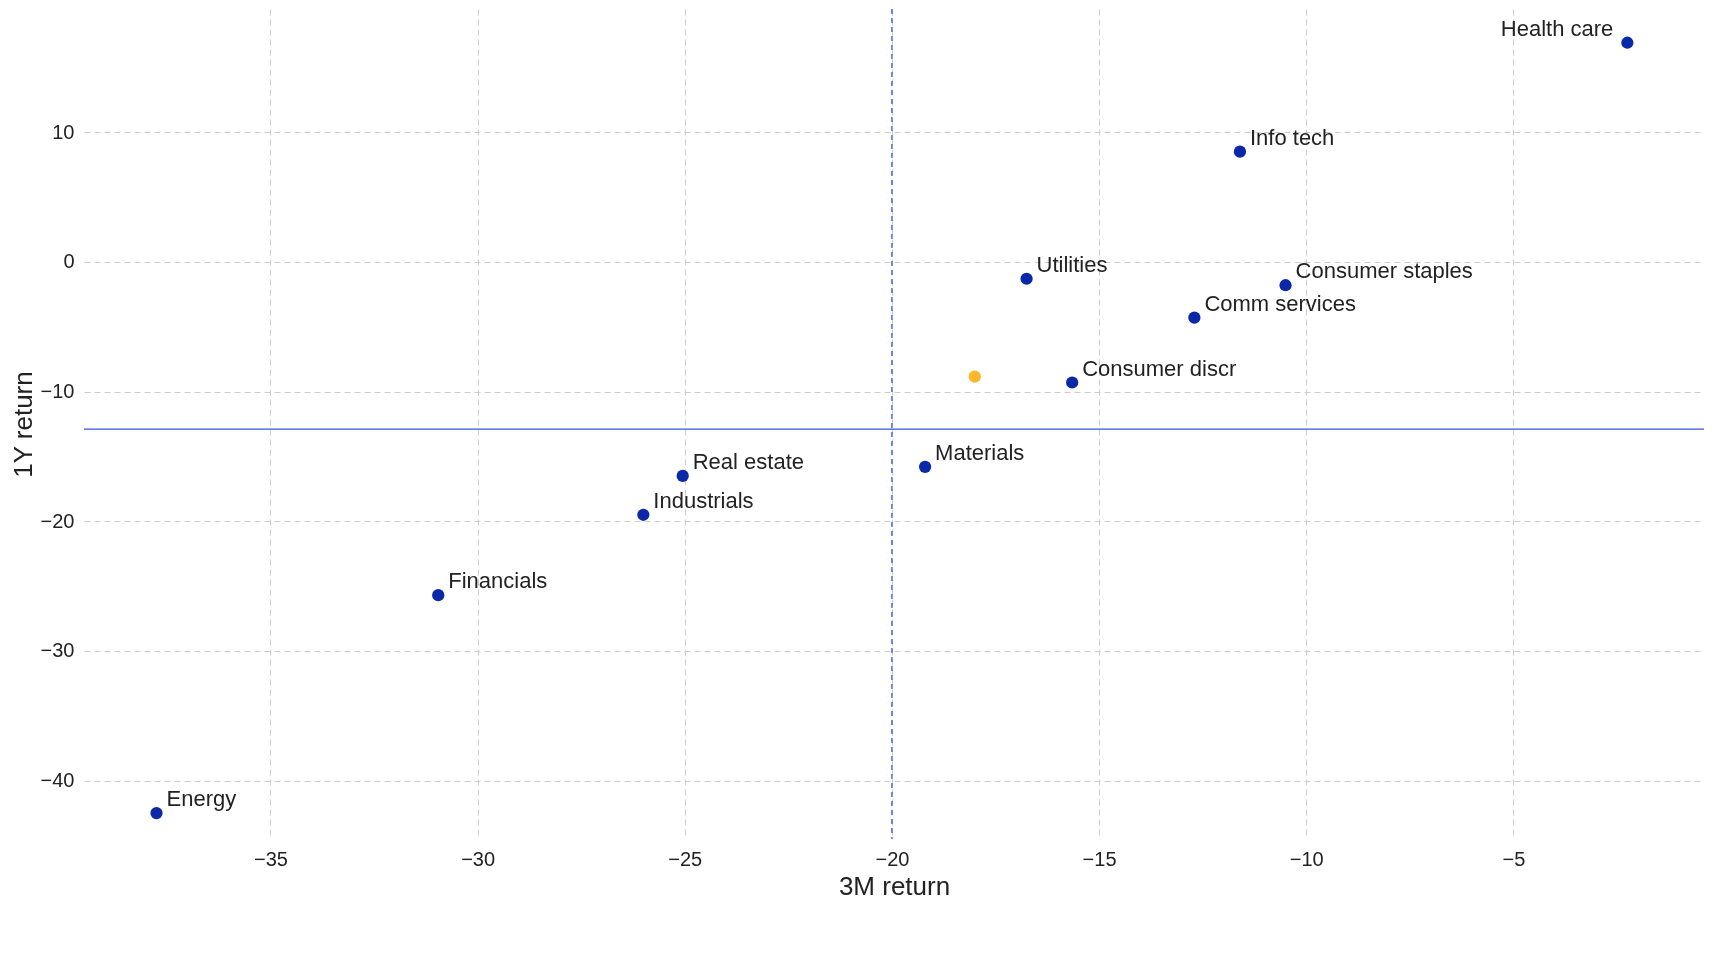  What do you see at coordinates (892, 858) in the screenshot?
I see `x-tick-label: −20` at bounding box center [892, 858].